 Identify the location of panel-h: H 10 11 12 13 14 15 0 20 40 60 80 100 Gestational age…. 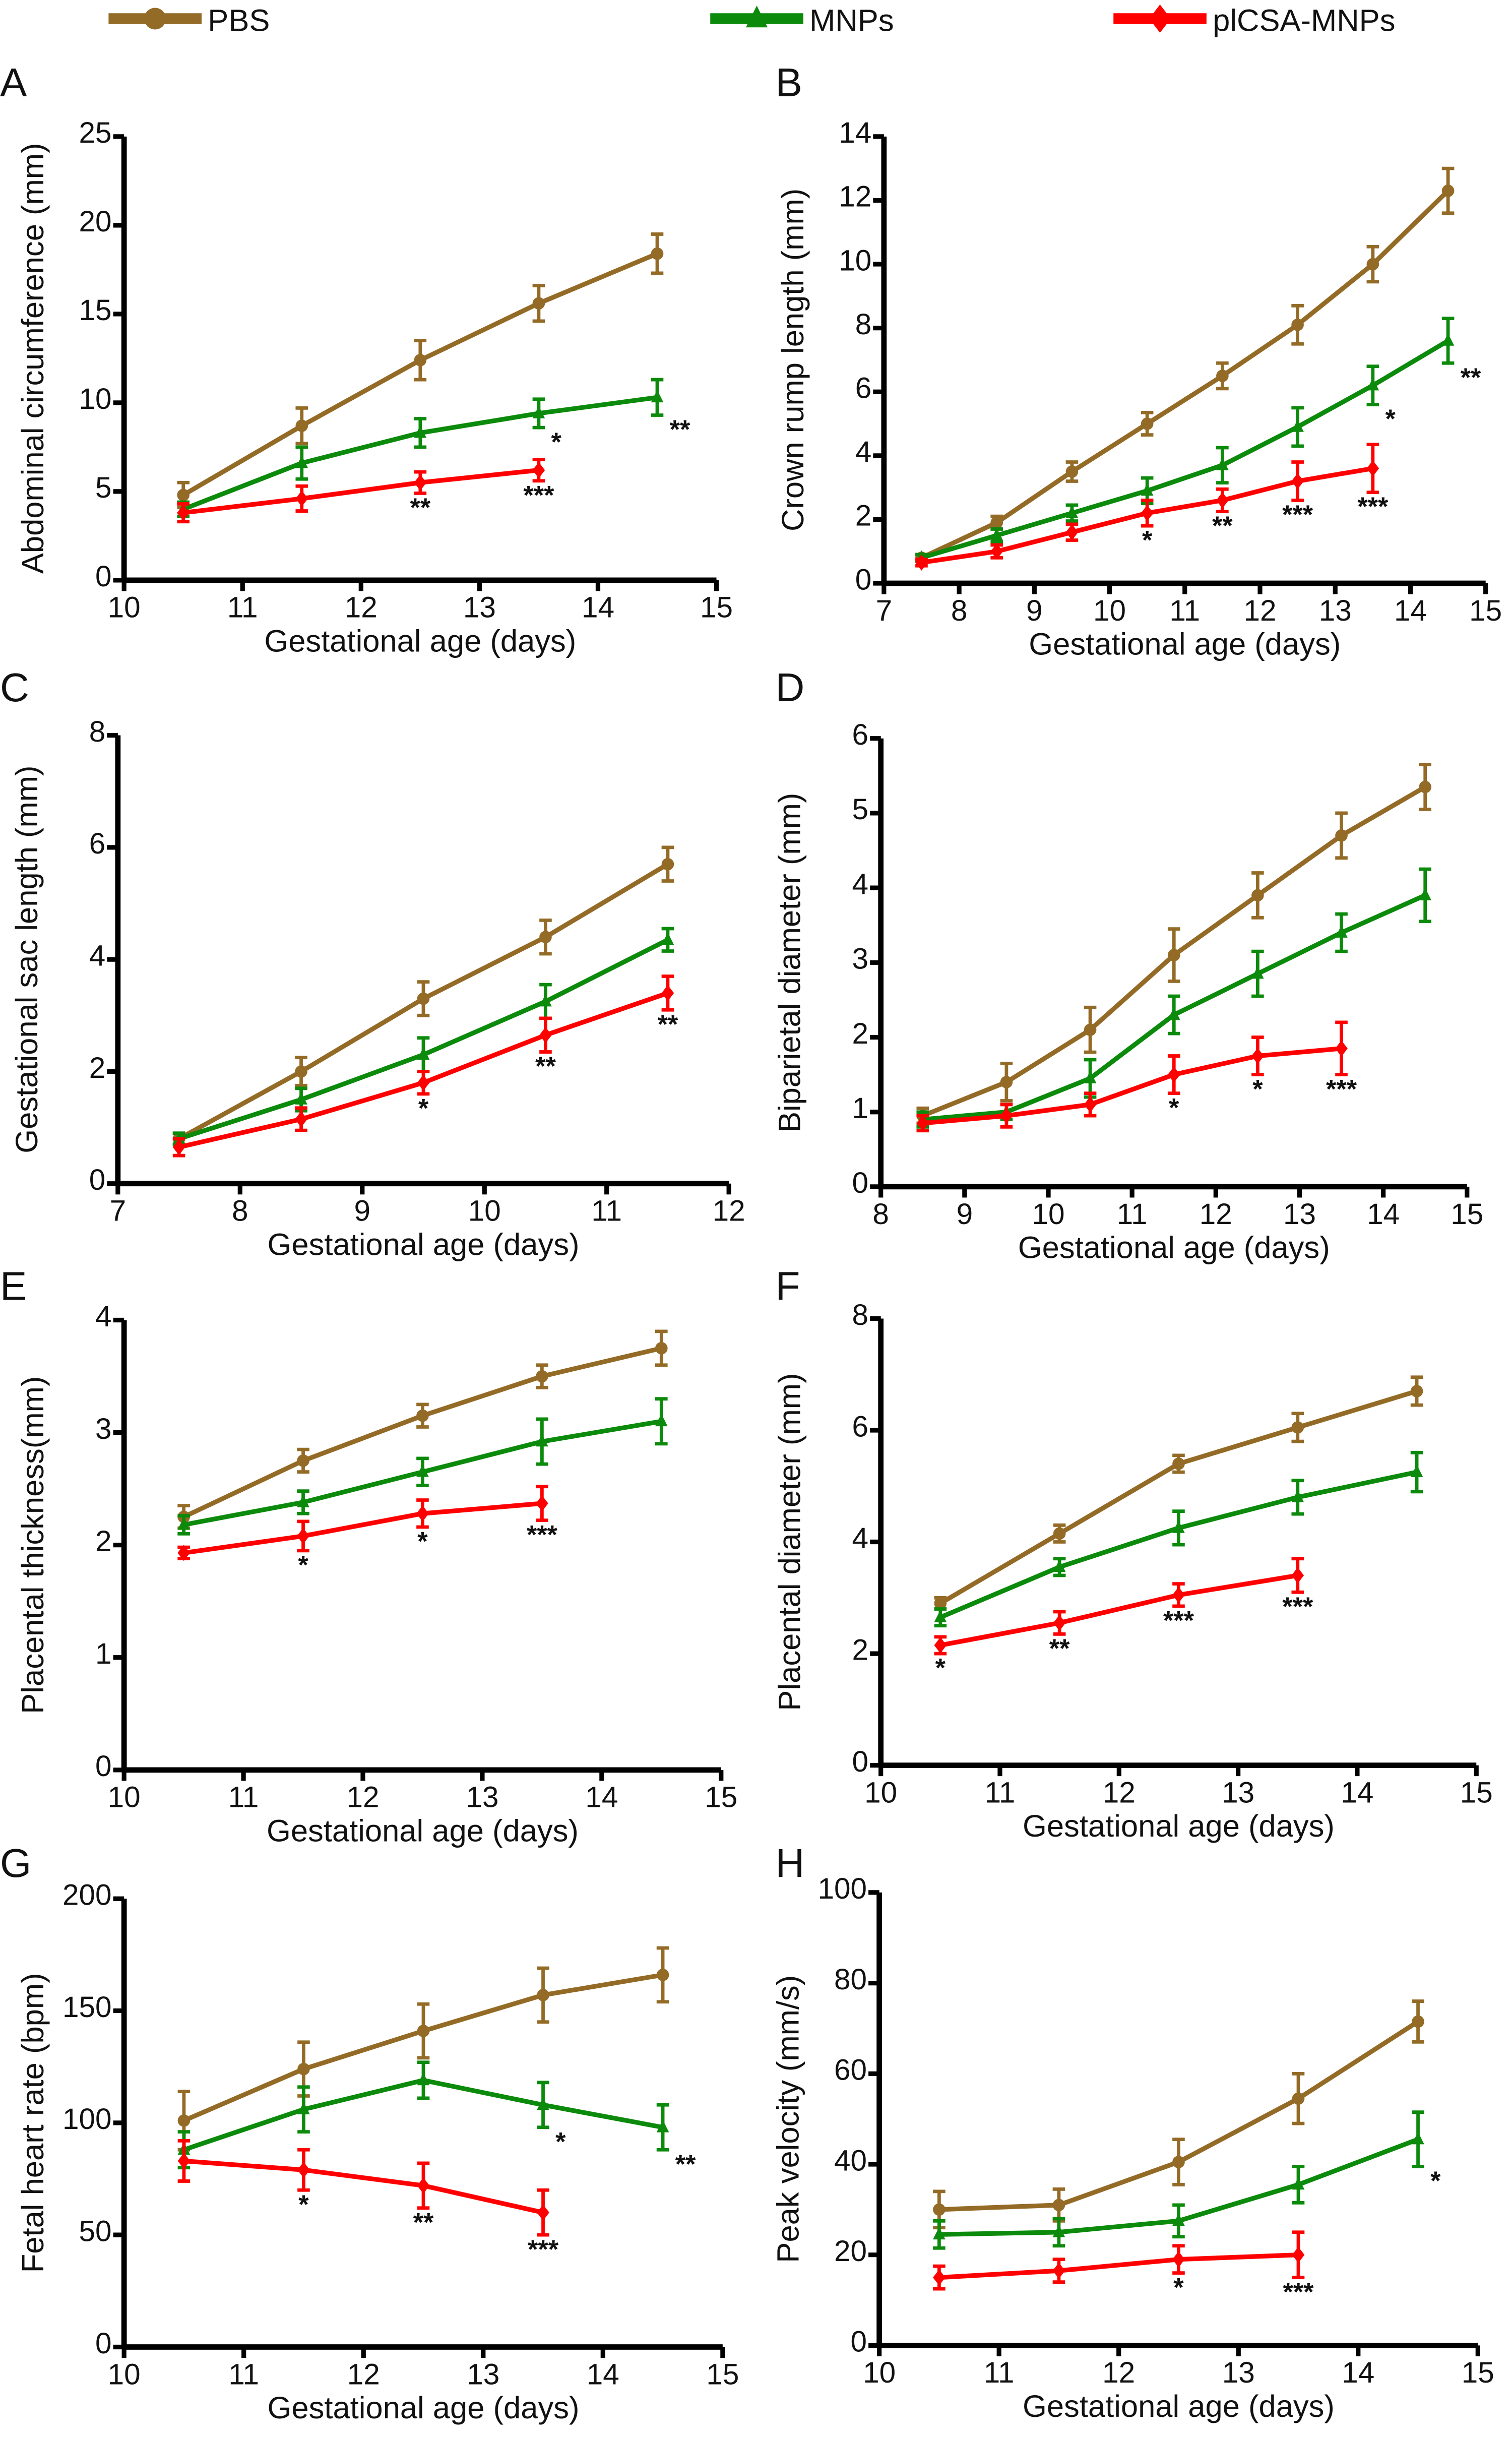
(1132, 2132).